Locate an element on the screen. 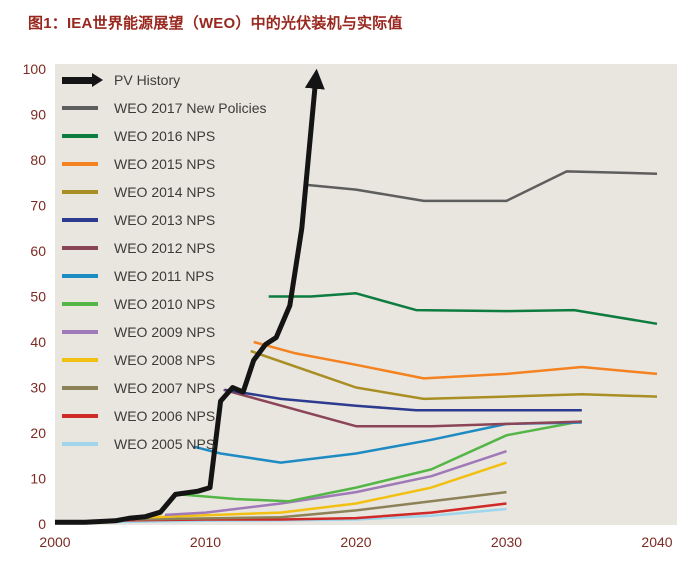  series-line-weo-2016-nps is located at coordinates (463, 309).